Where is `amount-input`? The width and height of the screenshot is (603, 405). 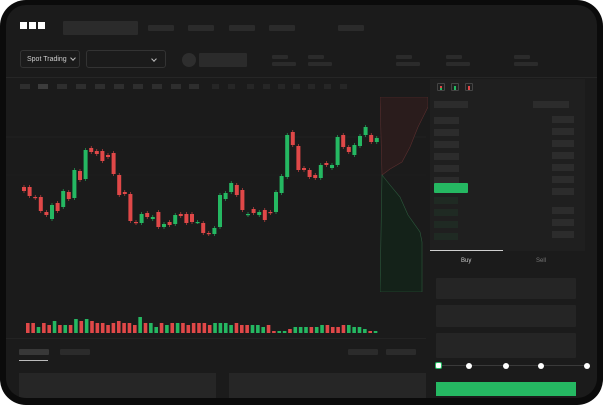
amount-input is located at coordinates (506, 316).